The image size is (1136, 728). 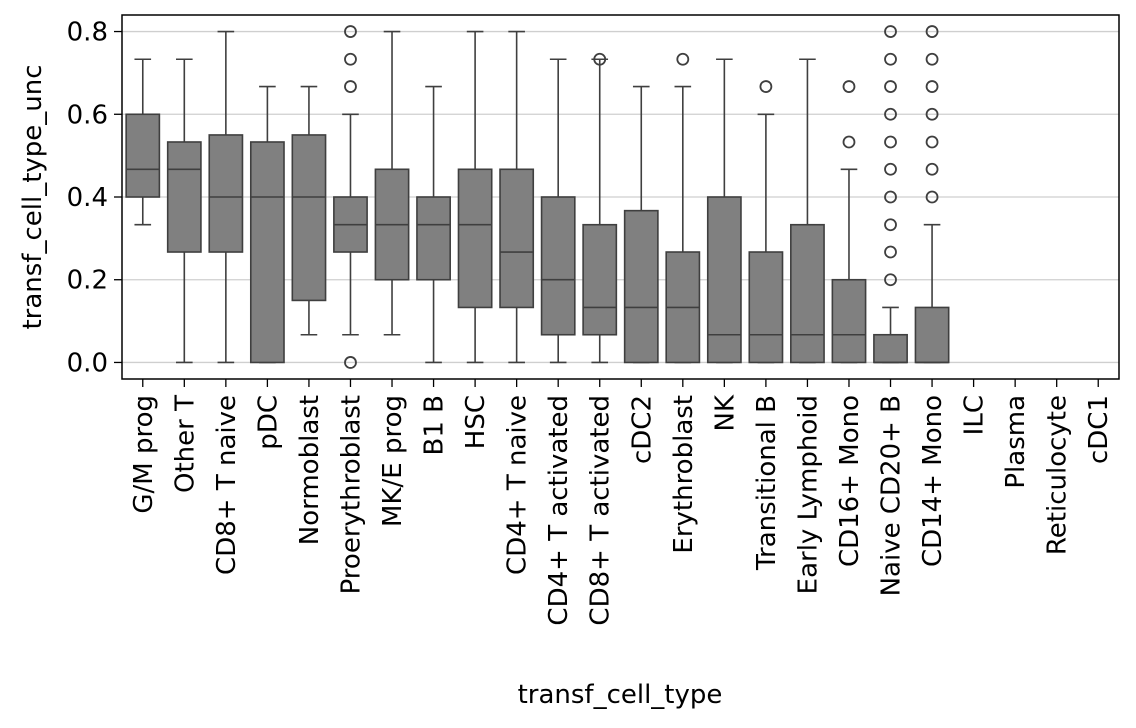 What do you see at coordinates (185, 444) in the screenshot?
I see `x-tick-label: Other T` at bounding box center [185, 444].